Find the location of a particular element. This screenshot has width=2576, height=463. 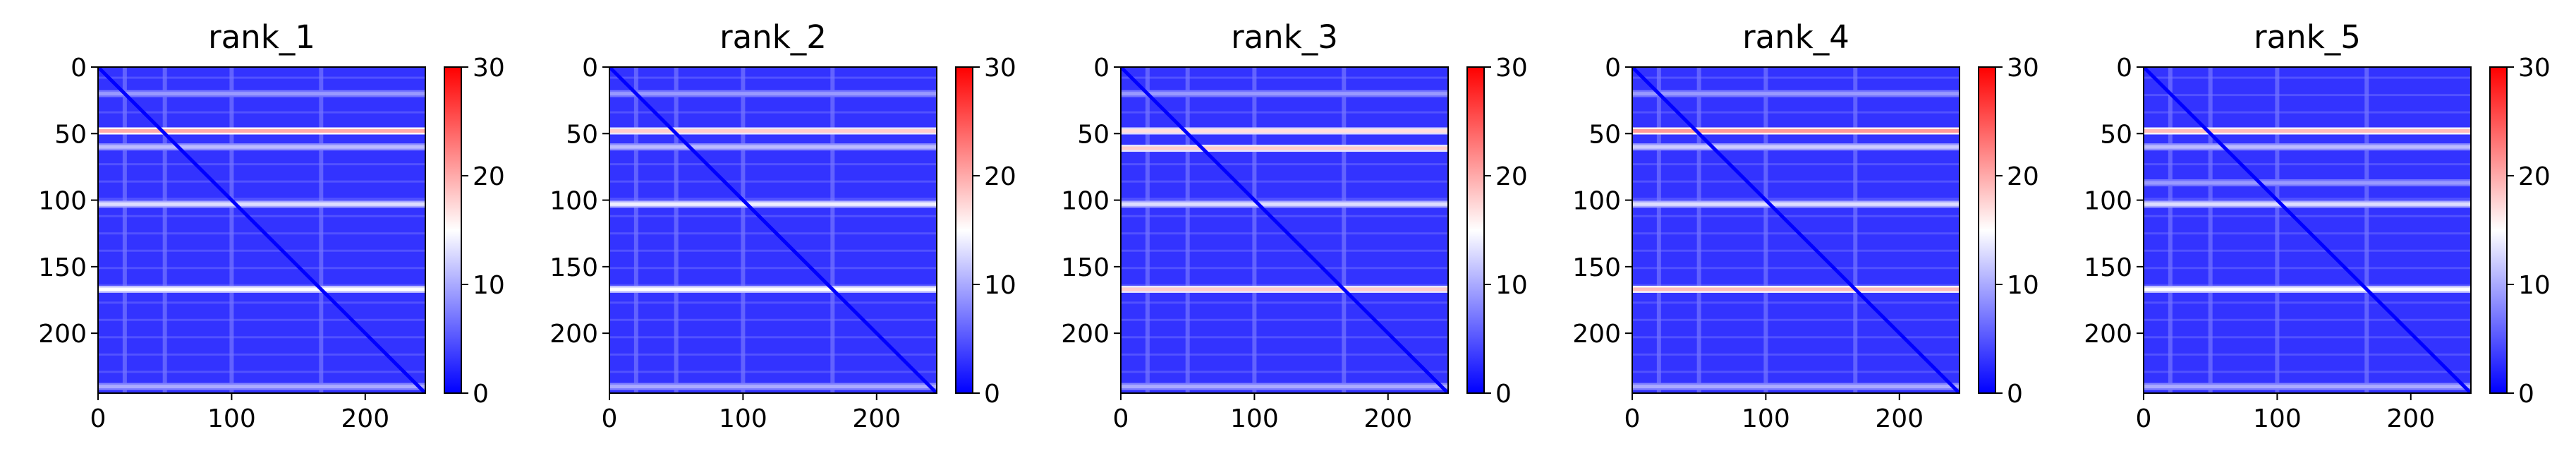

subplot-title: rank_2 is located at coordinates (773, 37).